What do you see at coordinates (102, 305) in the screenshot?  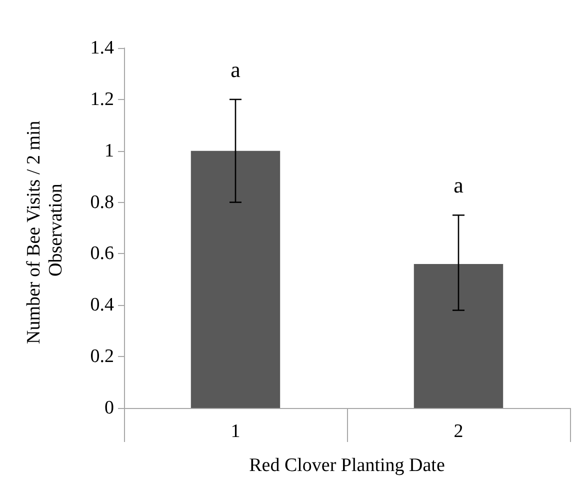 I see `y-tick-label: 0.4` at bounding box center [102, 305].